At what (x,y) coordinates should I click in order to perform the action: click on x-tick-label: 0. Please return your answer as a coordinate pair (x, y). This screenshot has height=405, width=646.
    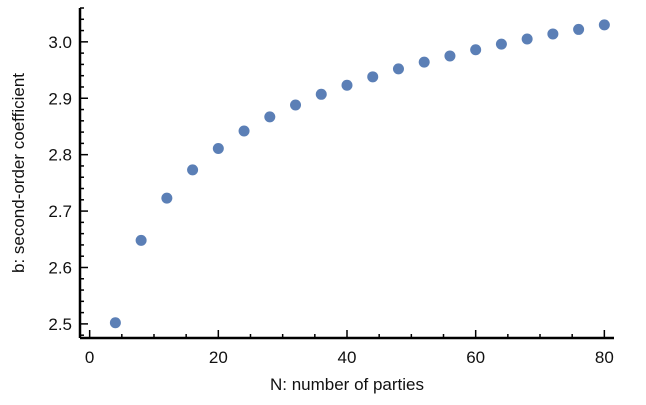
    Looking at the image, I should click on (89, 357).